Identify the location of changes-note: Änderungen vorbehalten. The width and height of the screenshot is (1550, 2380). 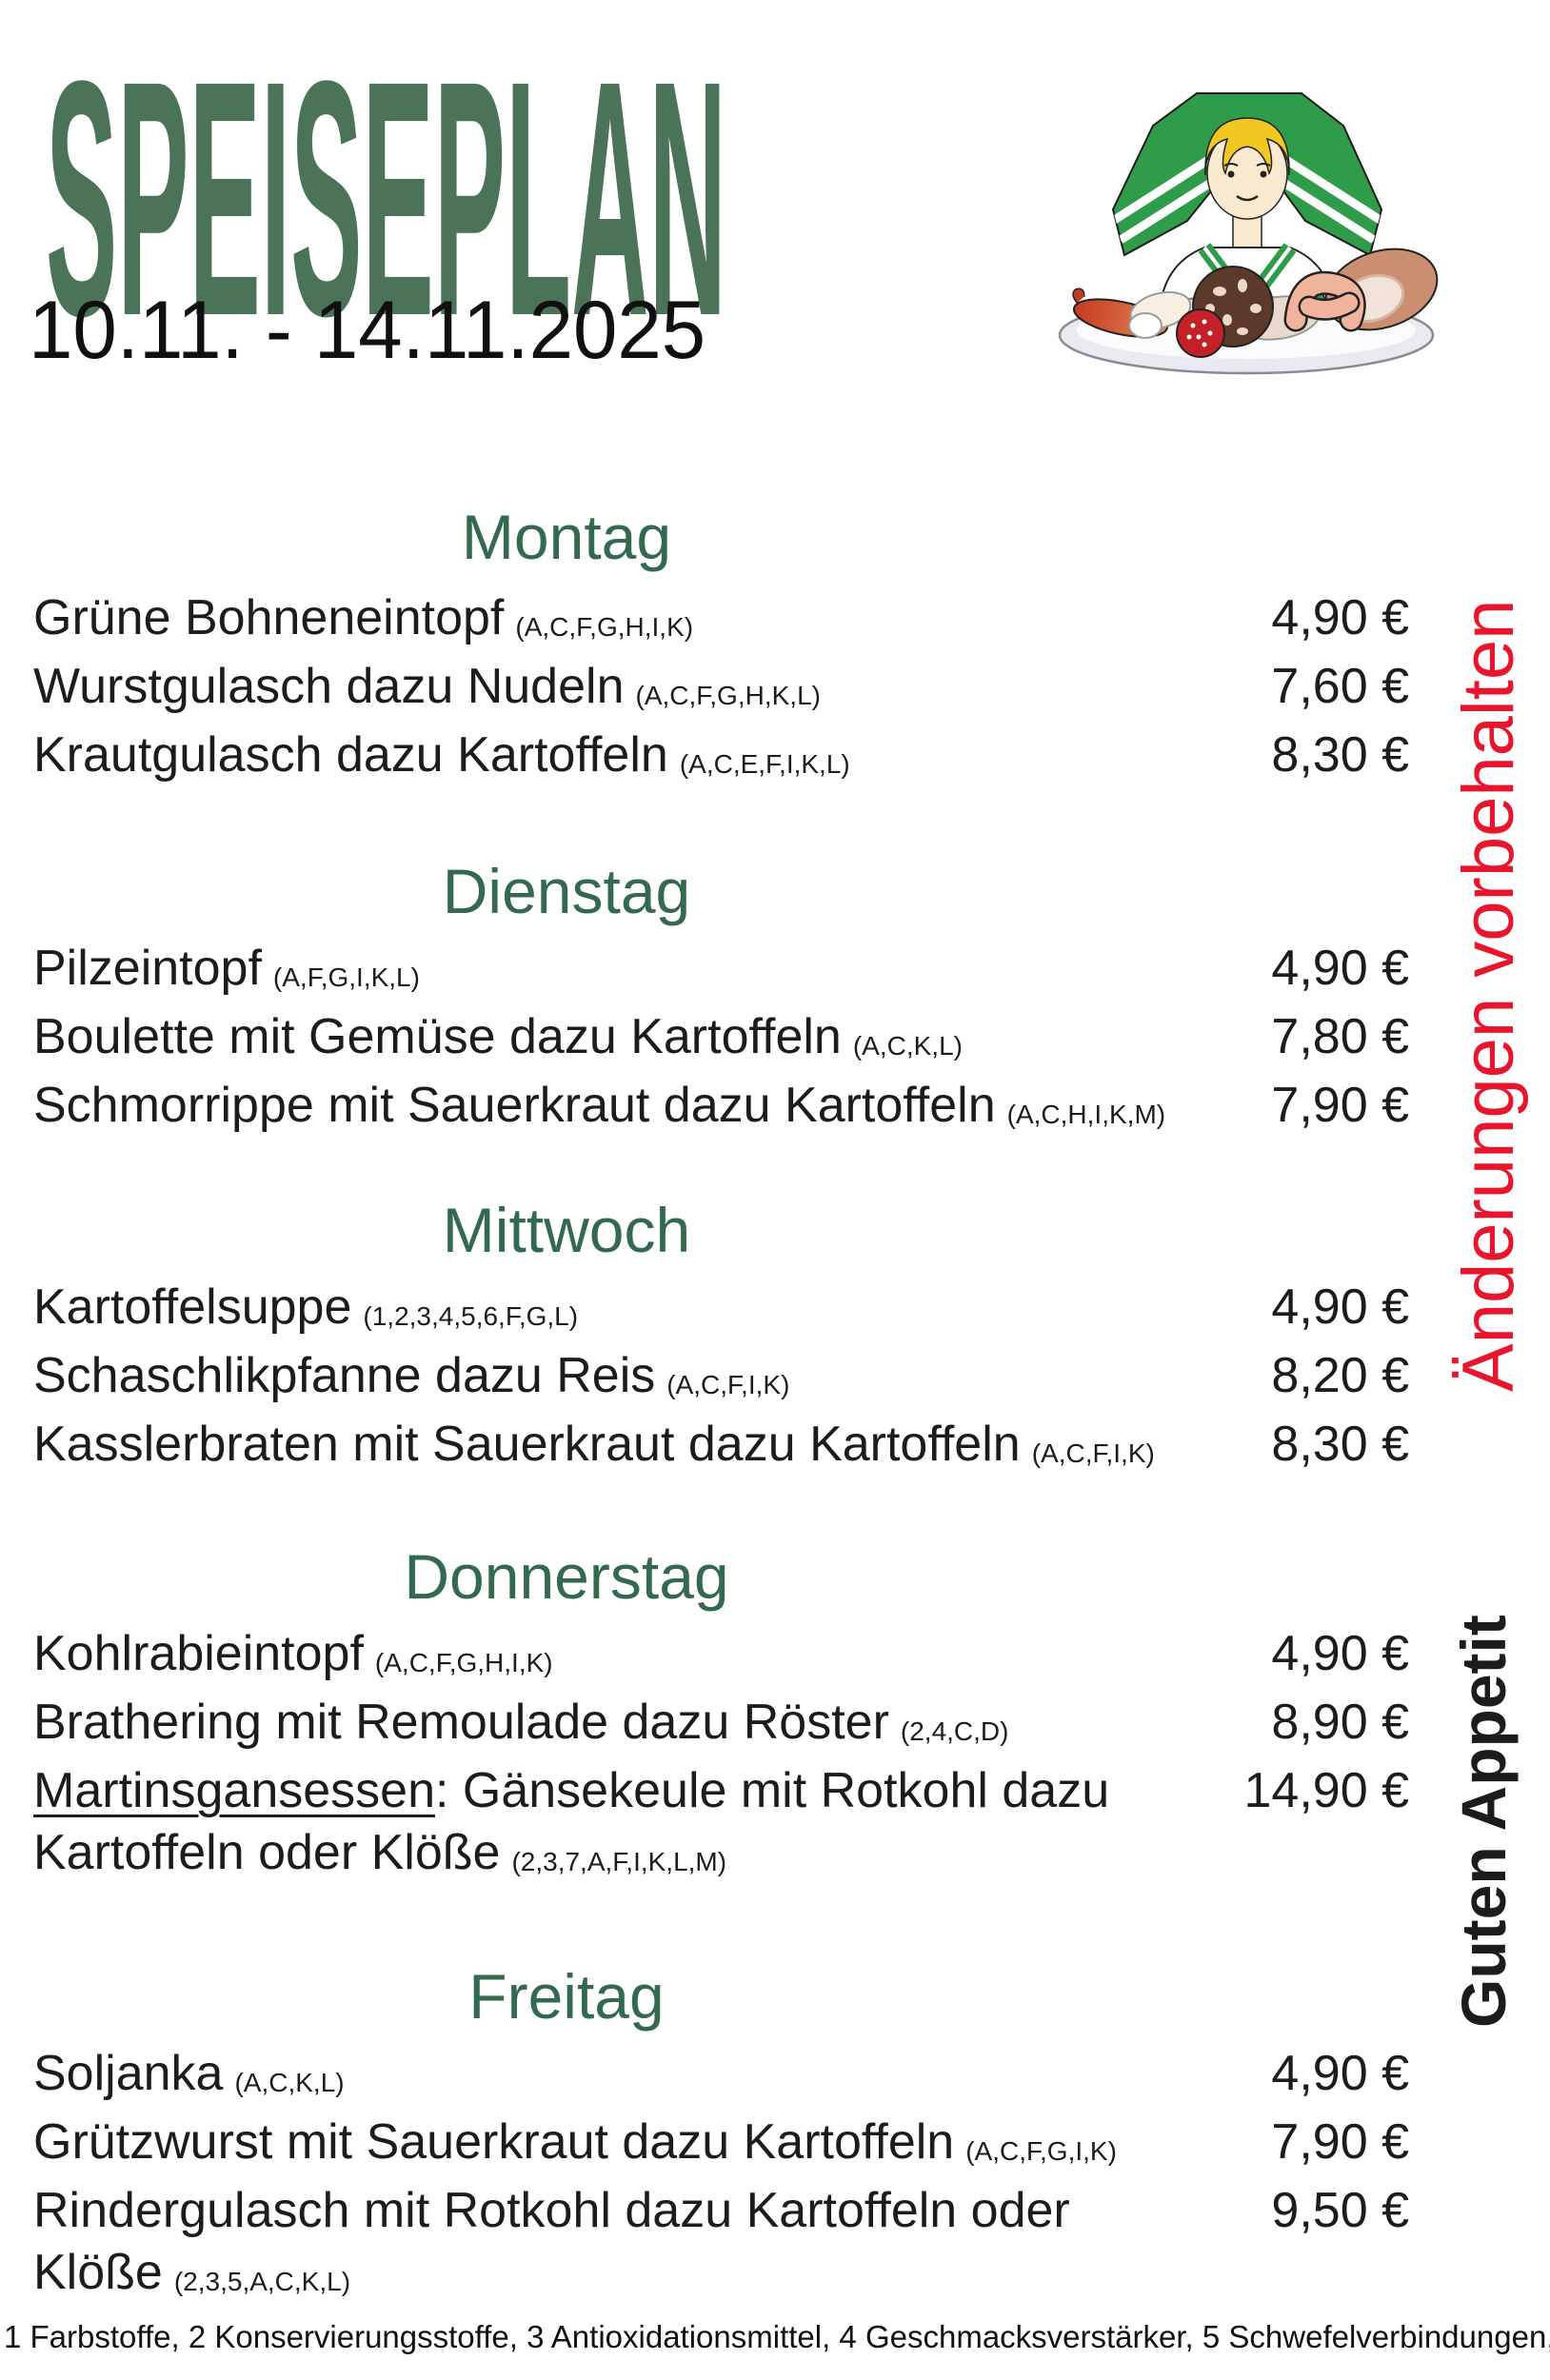
(1488, 996).